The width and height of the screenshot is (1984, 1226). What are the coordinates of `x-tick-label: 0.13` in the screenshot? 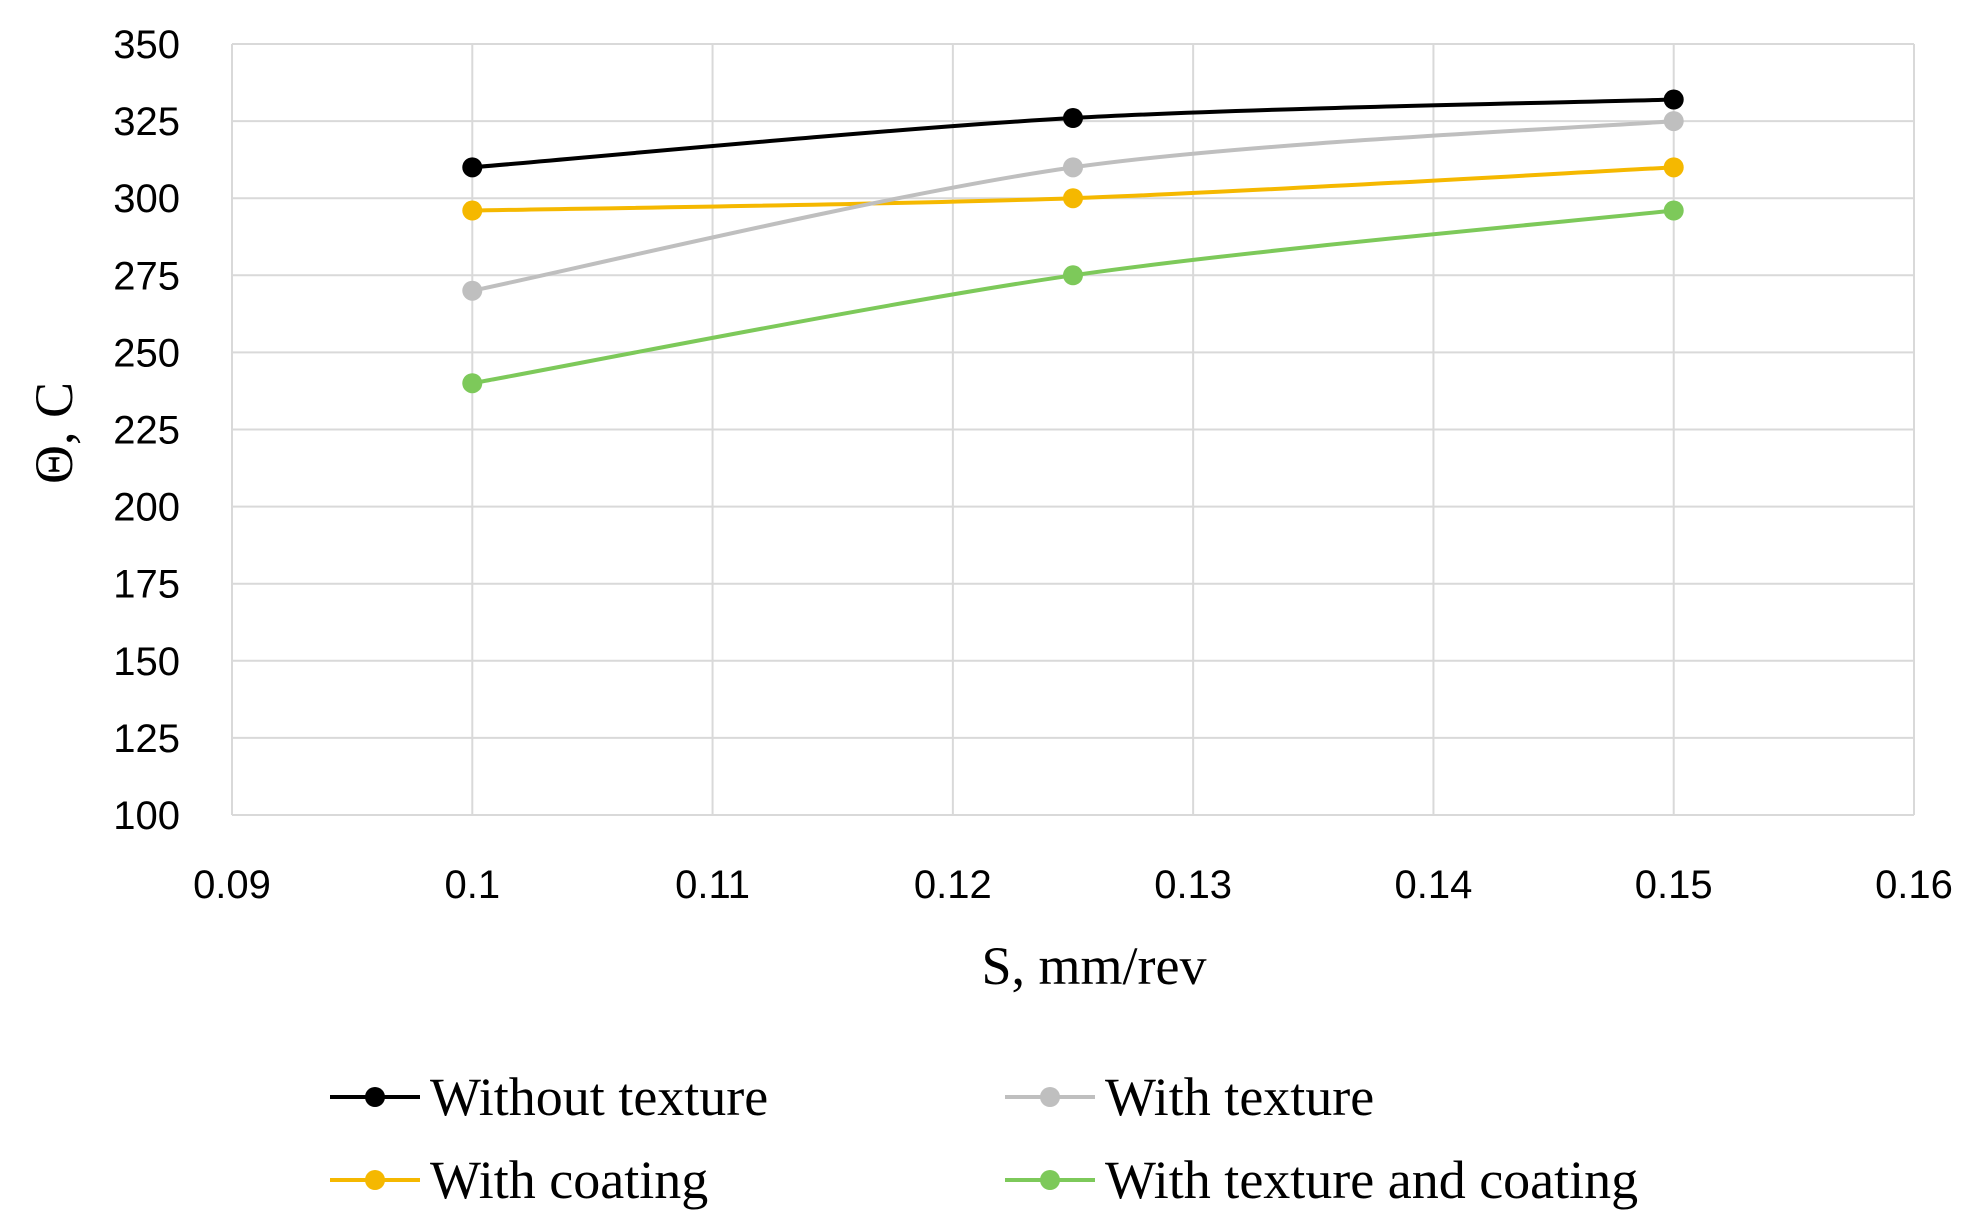 It's located at (1193, 885).